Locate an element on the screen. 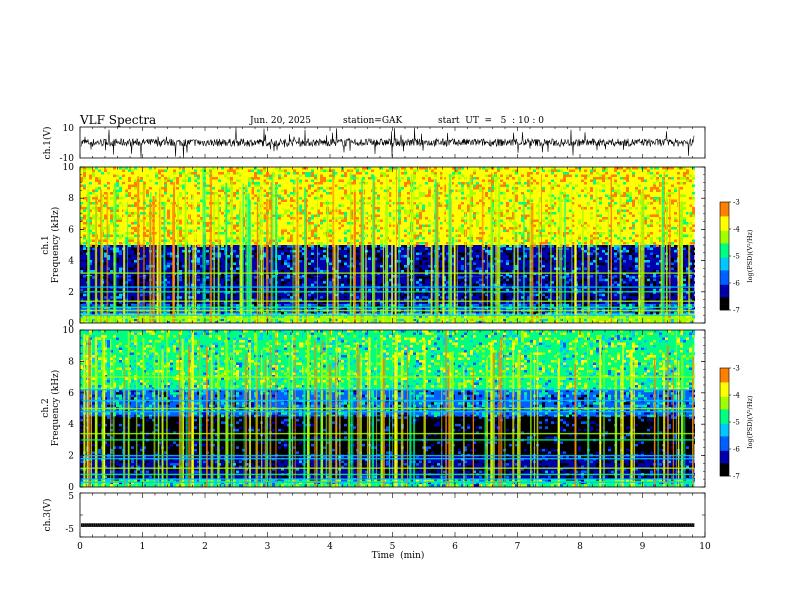 Image resolution: width=792 pixels, height=612 pixels. ch1-waveform-line is located at coordinates (387, 143).